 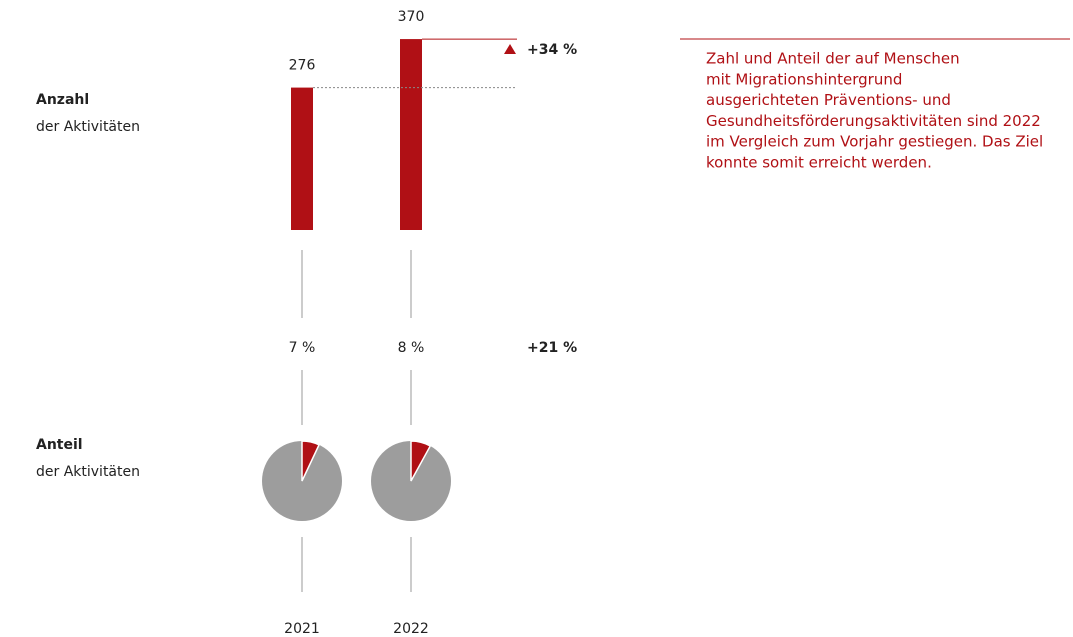 I want to click on description-line: Zahl und Anteil der auf Menschen, so click(x=833, y=59).